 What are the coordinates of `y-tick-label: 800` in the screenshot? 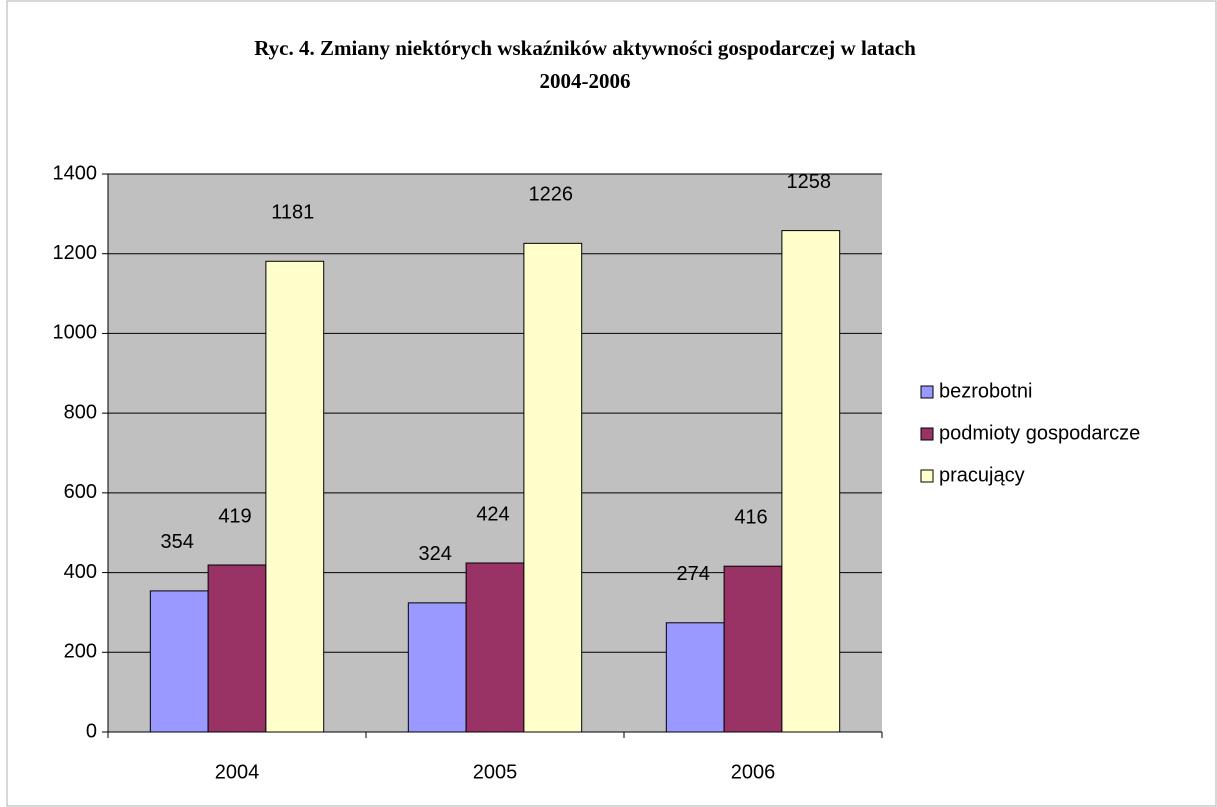 It's located at (80, 412).